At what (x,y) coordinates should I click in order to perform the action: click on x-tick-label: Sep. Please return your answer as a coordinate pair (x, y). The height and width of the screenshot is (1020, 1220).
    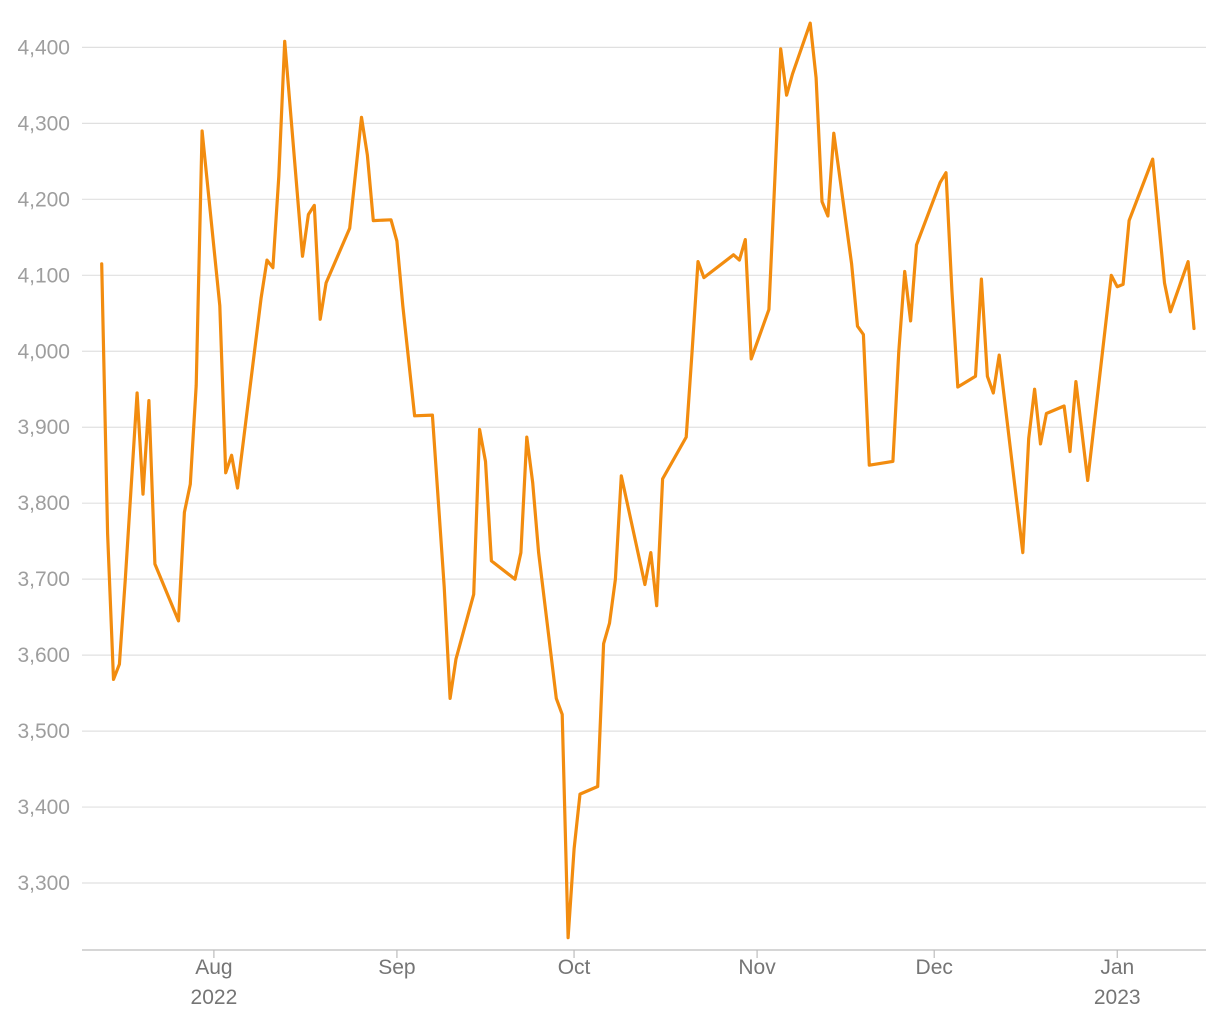
    Looking at the image, I should click on (396, 967).